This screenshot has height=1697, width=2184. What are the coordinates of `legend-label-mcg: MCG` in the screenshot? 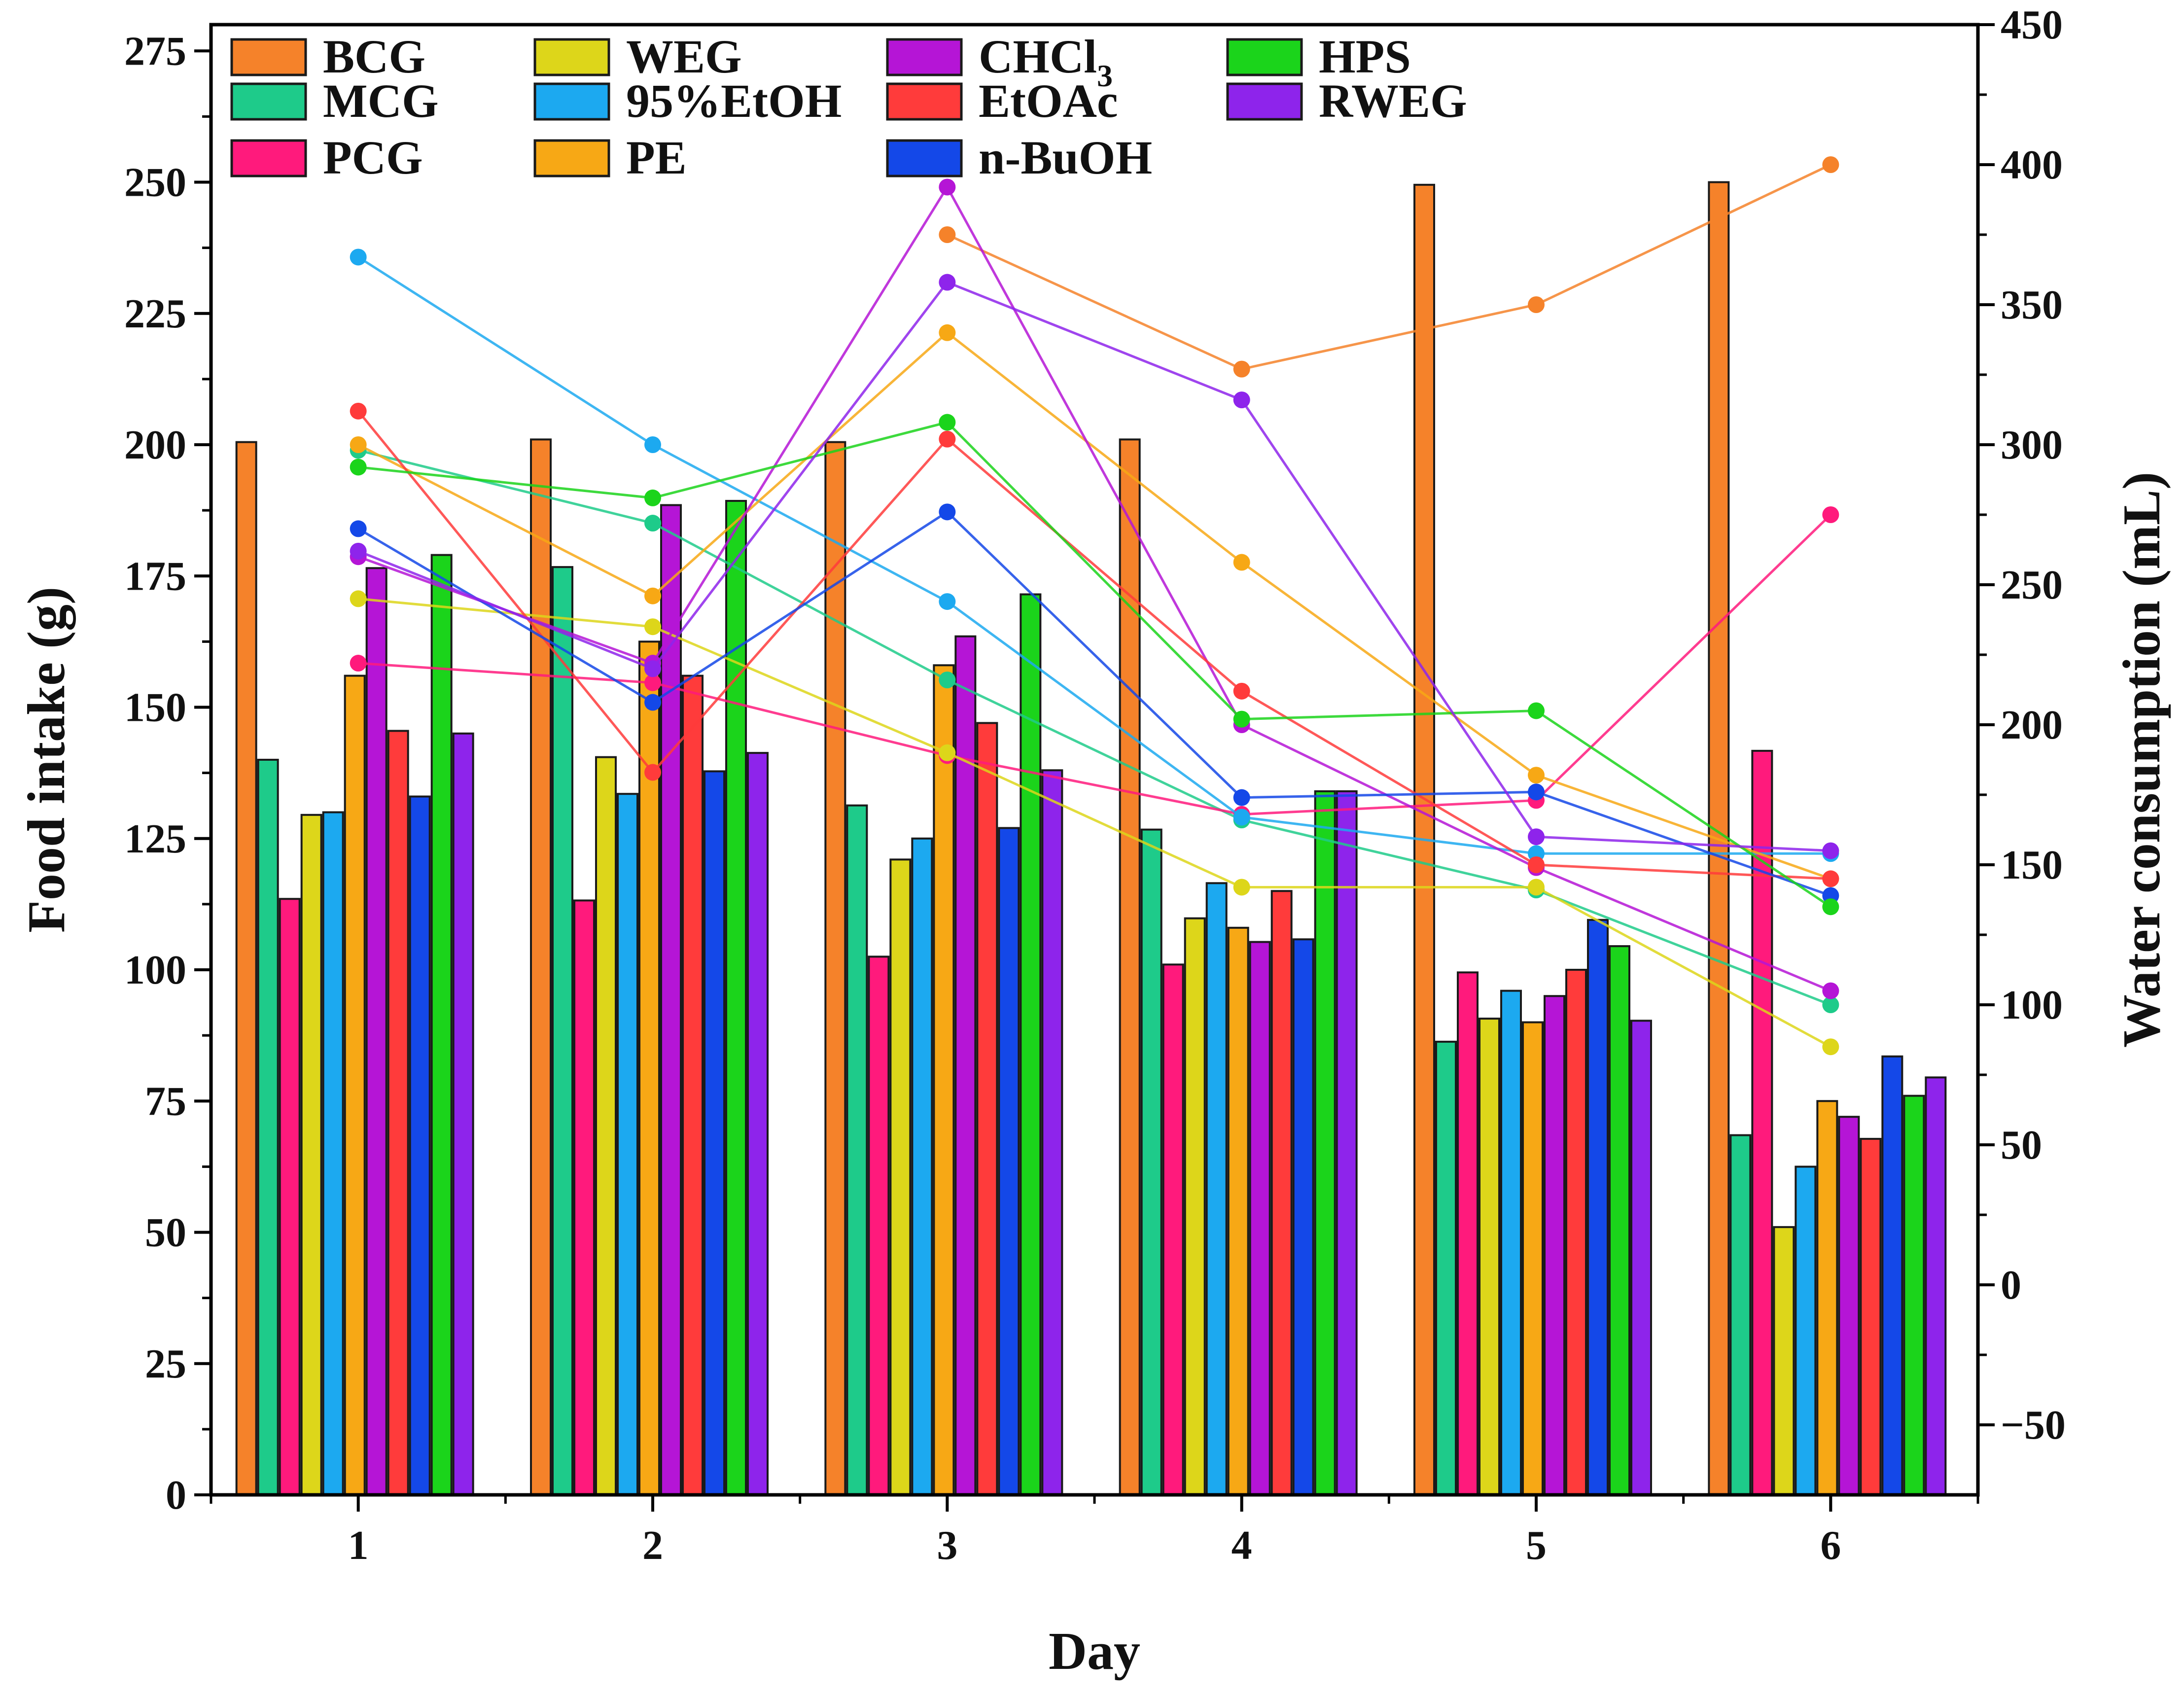 It's located at (381, 100).